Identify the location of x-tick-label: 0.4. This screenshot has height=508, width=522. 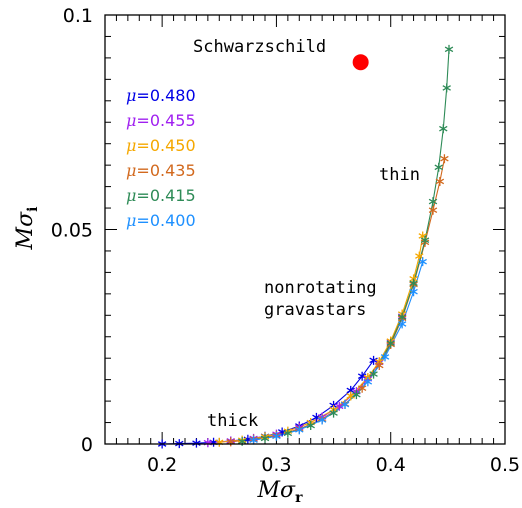
(391, 465).